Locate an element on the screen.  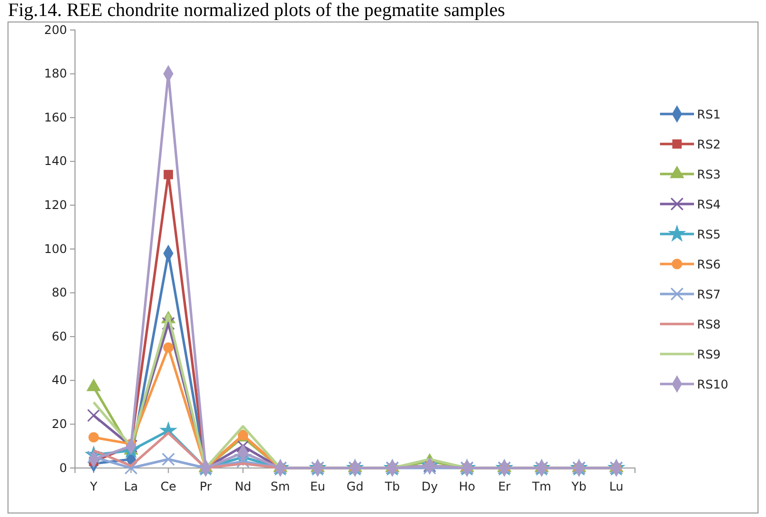
legend-label: RS2 is located at coordinates (709, 145).